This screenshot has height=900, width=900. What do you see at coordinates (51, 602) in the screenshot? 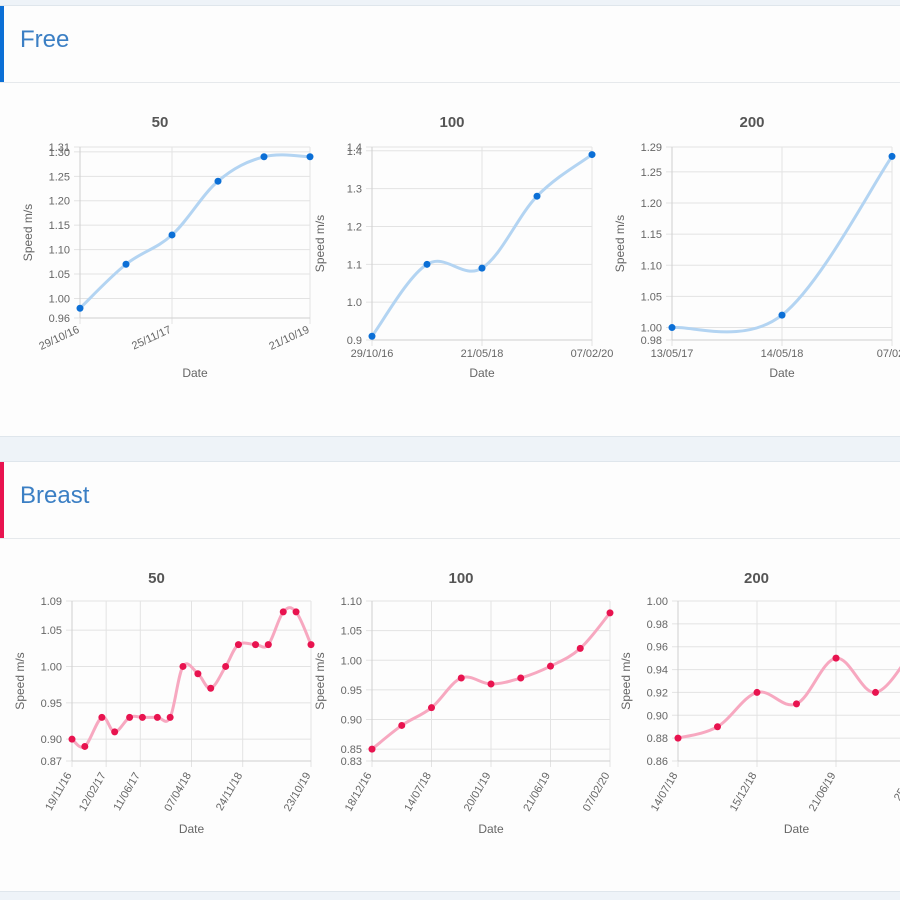
I see `breast-50-y-tick-label: 1.09` at bounding box center [51, 602].